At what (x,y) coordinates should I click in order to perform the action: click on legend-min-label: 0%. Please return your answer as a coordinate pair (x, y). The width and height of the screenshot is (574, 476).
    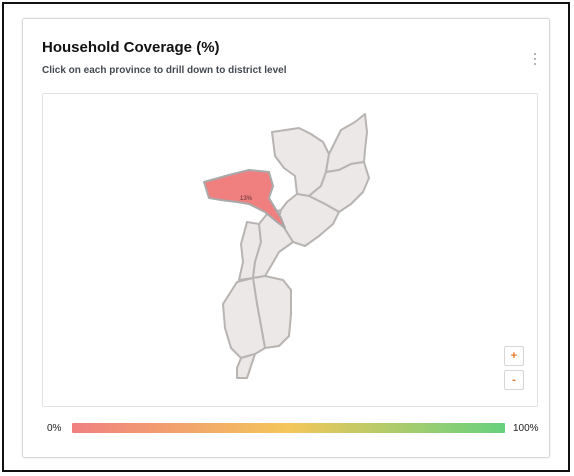
    Looking at the image, I should click on (54, 428).